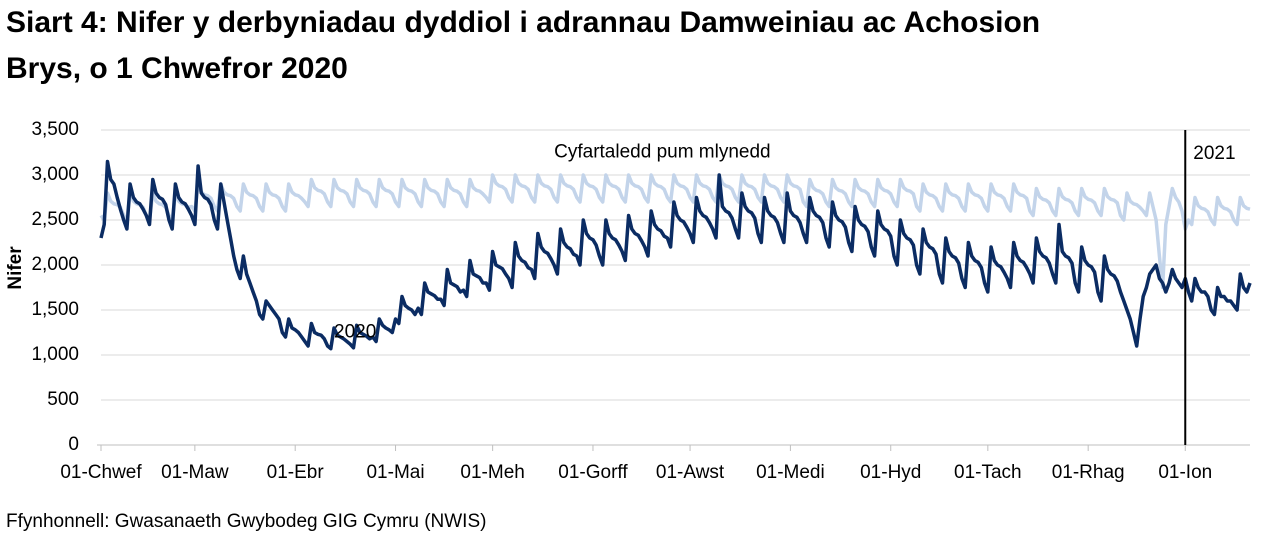 The height and width of the screenshot is (545, 1261). What do you see at coordinates (593, 472) in the screenshot?
I see `x-tick-label: 01-Gorff` at bounding box center [593, 472].